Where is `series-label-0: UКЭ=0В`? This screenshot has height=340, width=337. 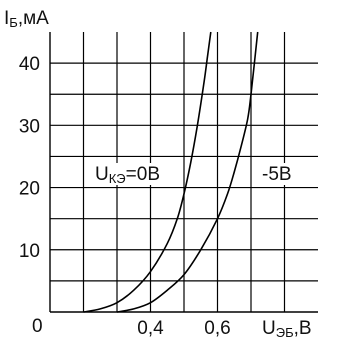 series-label-0: UКЭ=0В is located at coordinates (133, 174).